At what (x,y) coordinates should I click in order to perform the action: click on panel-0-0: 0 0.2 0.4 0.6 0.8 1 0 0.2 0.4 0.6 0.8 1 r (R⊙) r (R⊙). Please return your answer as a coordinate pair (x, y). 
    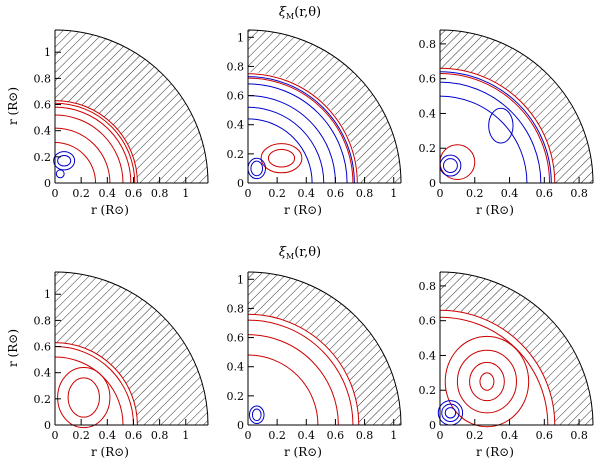
    Looking at the image, I should click on (107, 123).